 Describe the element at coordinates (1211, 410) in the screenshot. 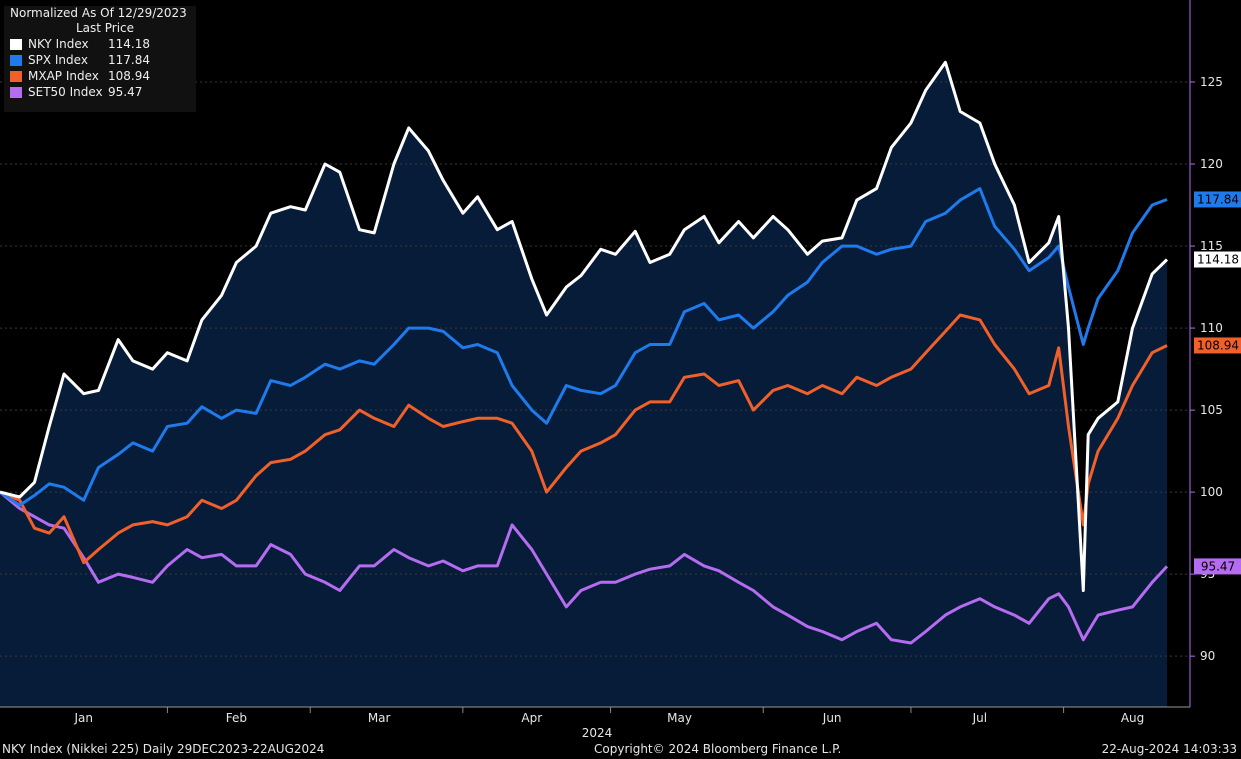

I see `y-tick-label: 105` at that location.